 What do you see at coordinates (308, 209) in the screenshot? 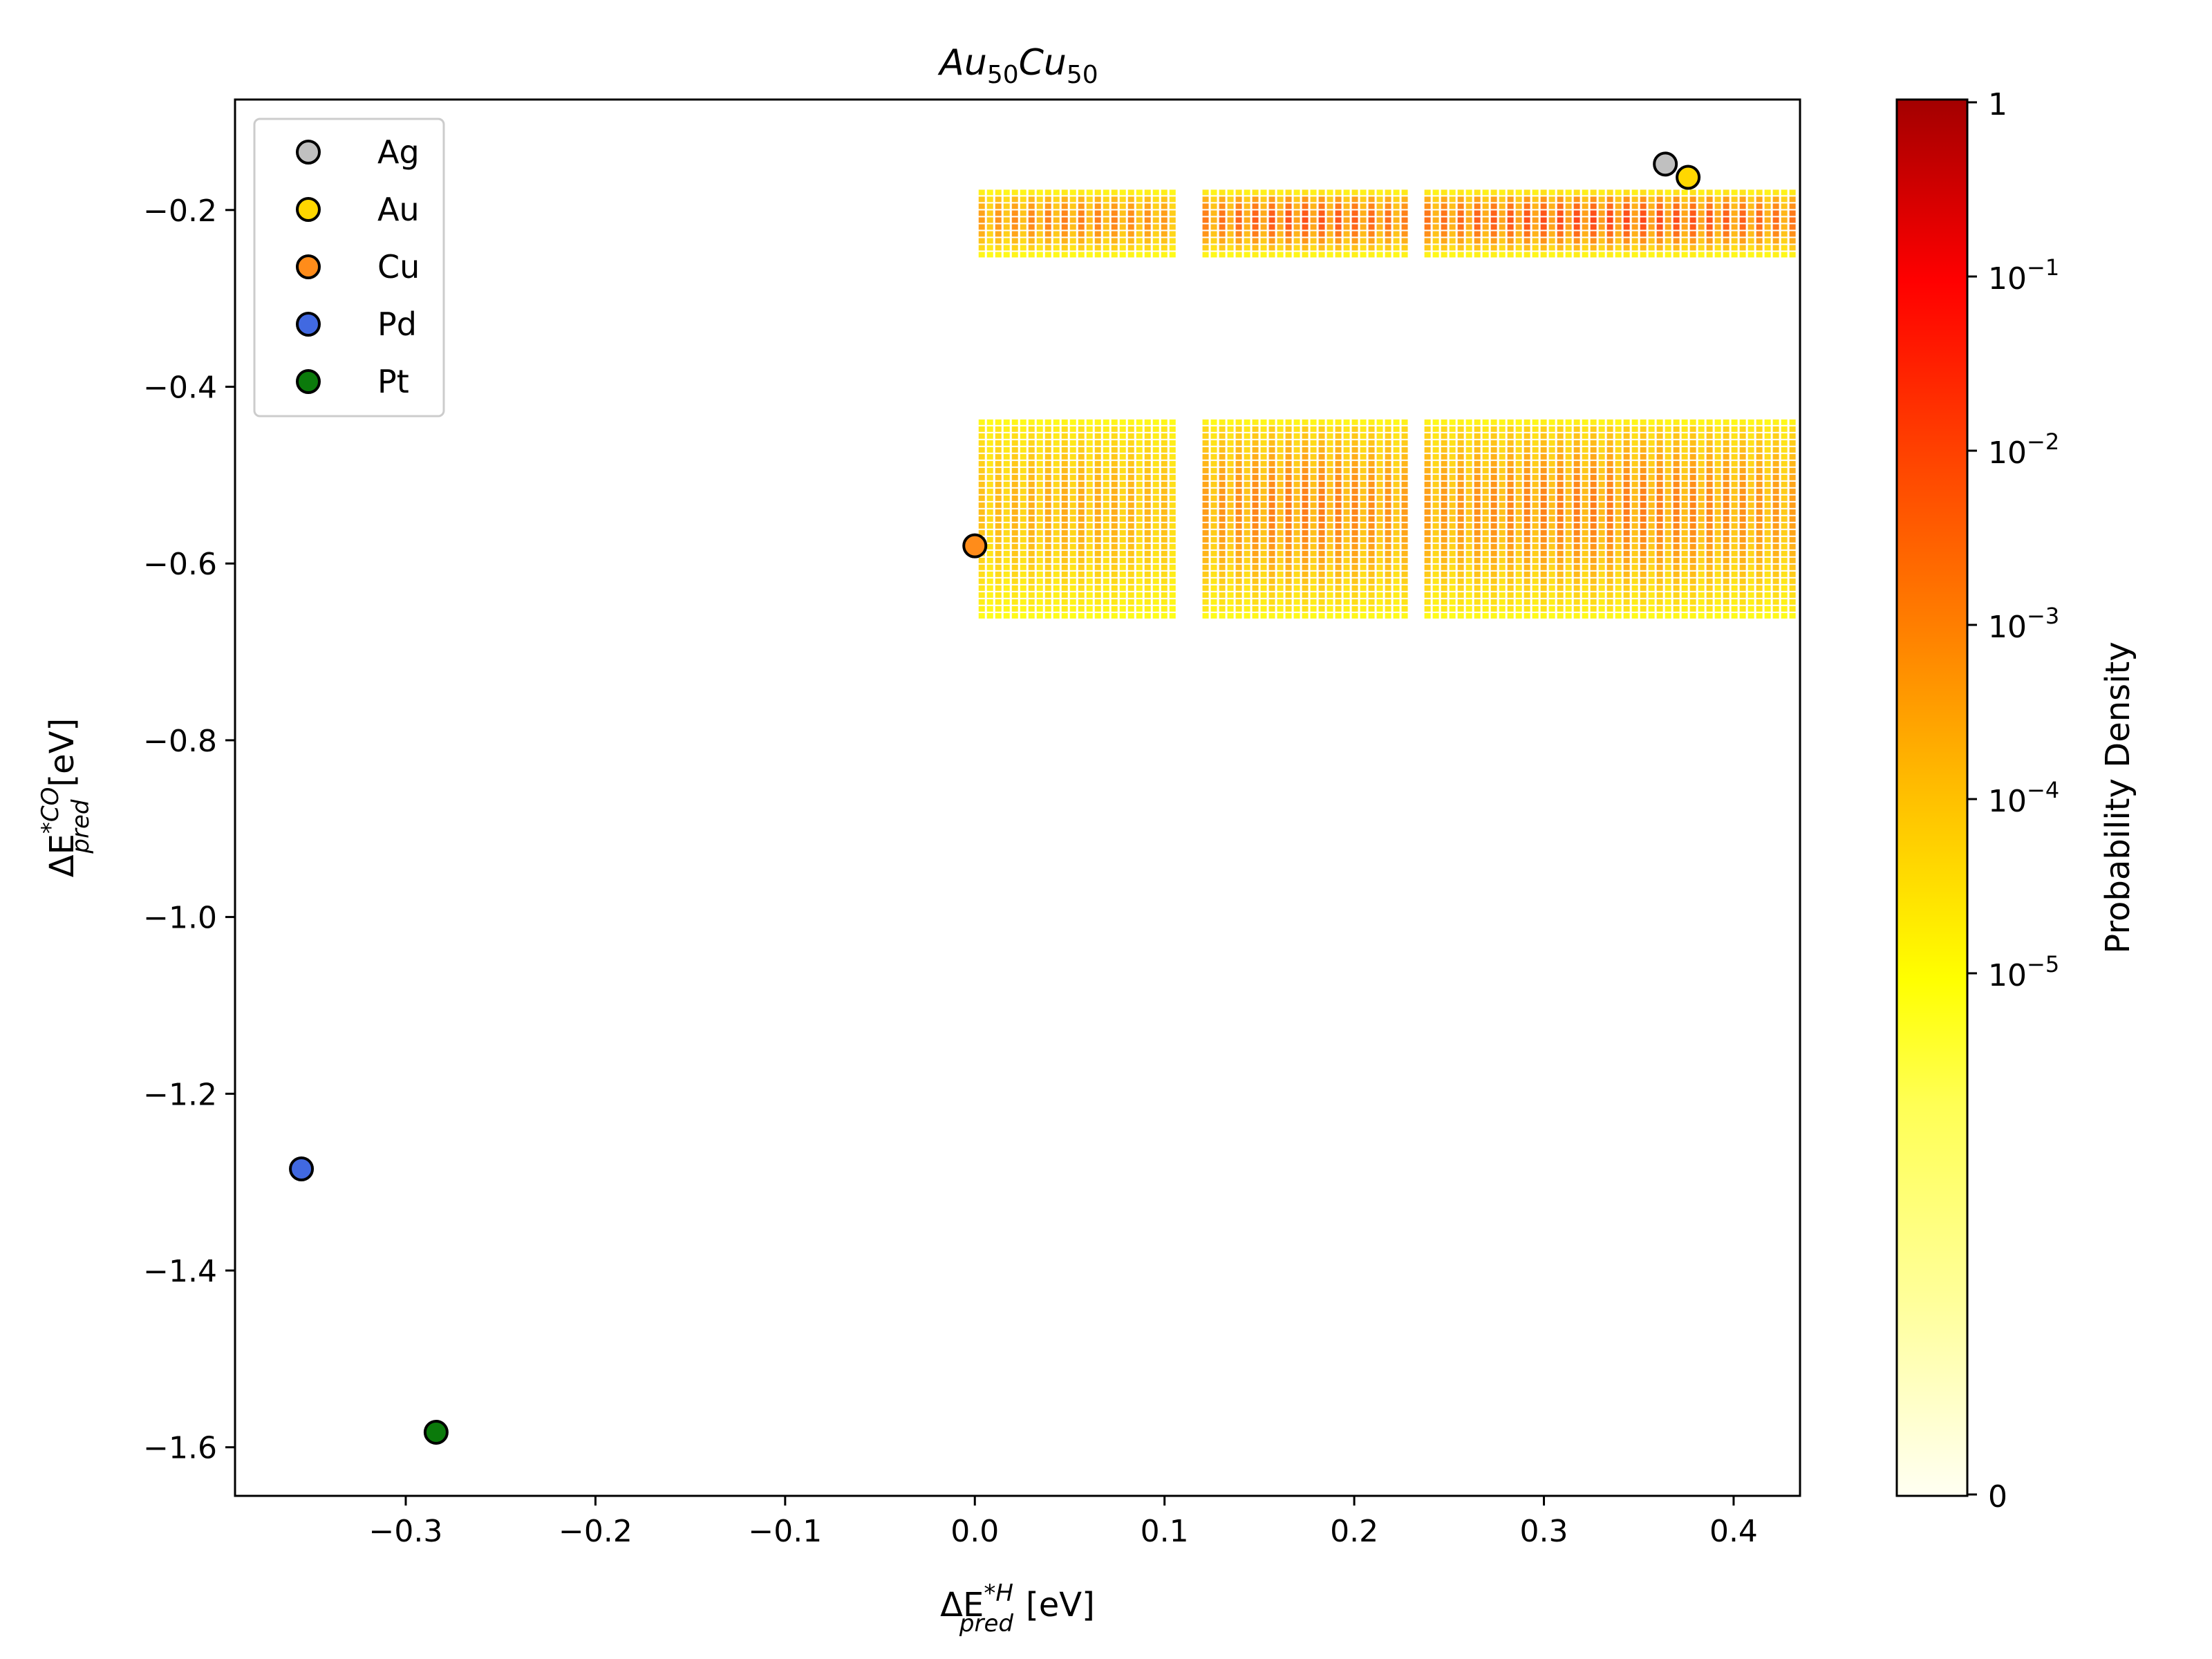
I see `legend-marker-au` at bounding box center [308, 209].